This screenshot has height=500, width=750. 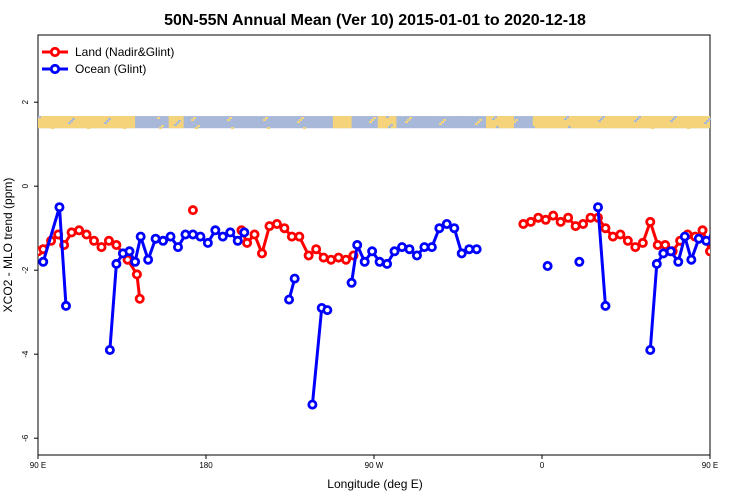 What do you see at coordinates (29, 270) in the screenshot?
I see `y-axis-ticks: -6 -4 -2 0 2` at bounding box center [29, 270].